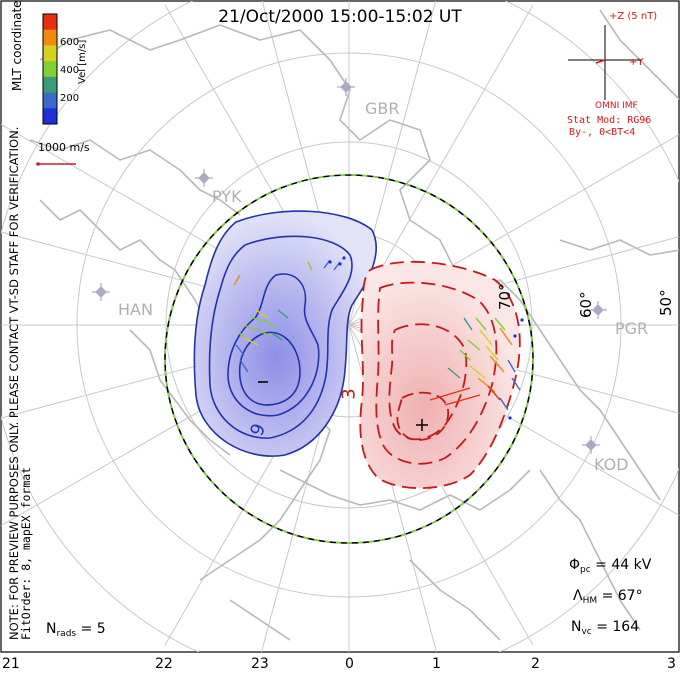 The height and width of the screenshot is (674, 680). I want to click on imf-by-label: +Y, so click(636, 62).